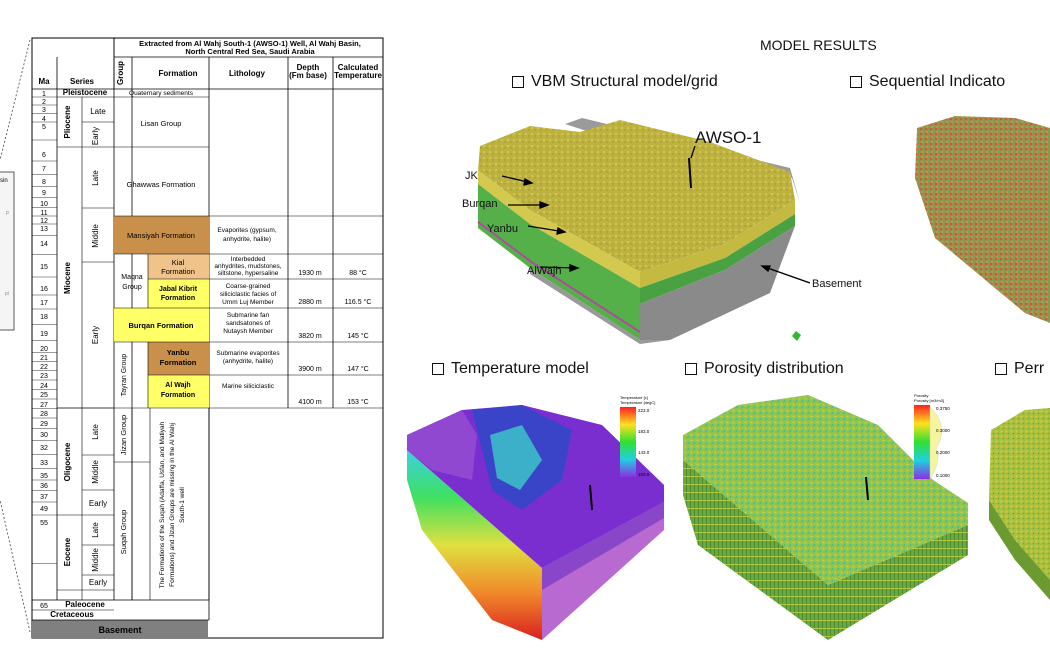 Image resolution: width=1050 pixels, height=650 pixels. What do you see at coordinates (44, 486) in the screenshot?
I see `ma-value: 36` at bounding box center [44, 486].